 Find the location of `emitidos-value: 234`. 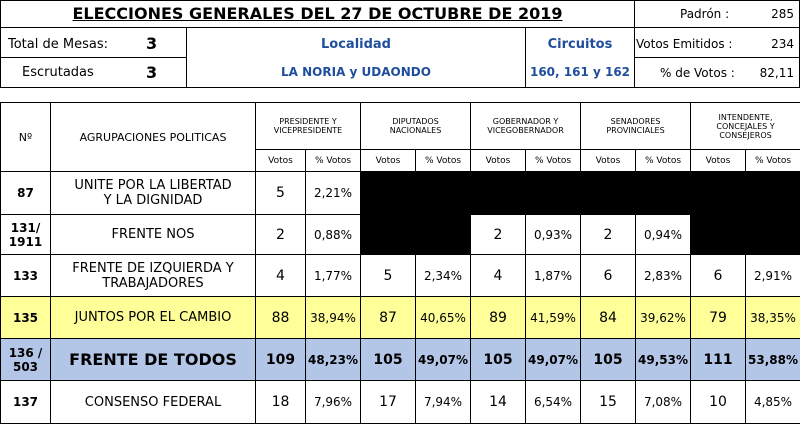

emitidos-value: 234 is located at coordinates (782, 44).